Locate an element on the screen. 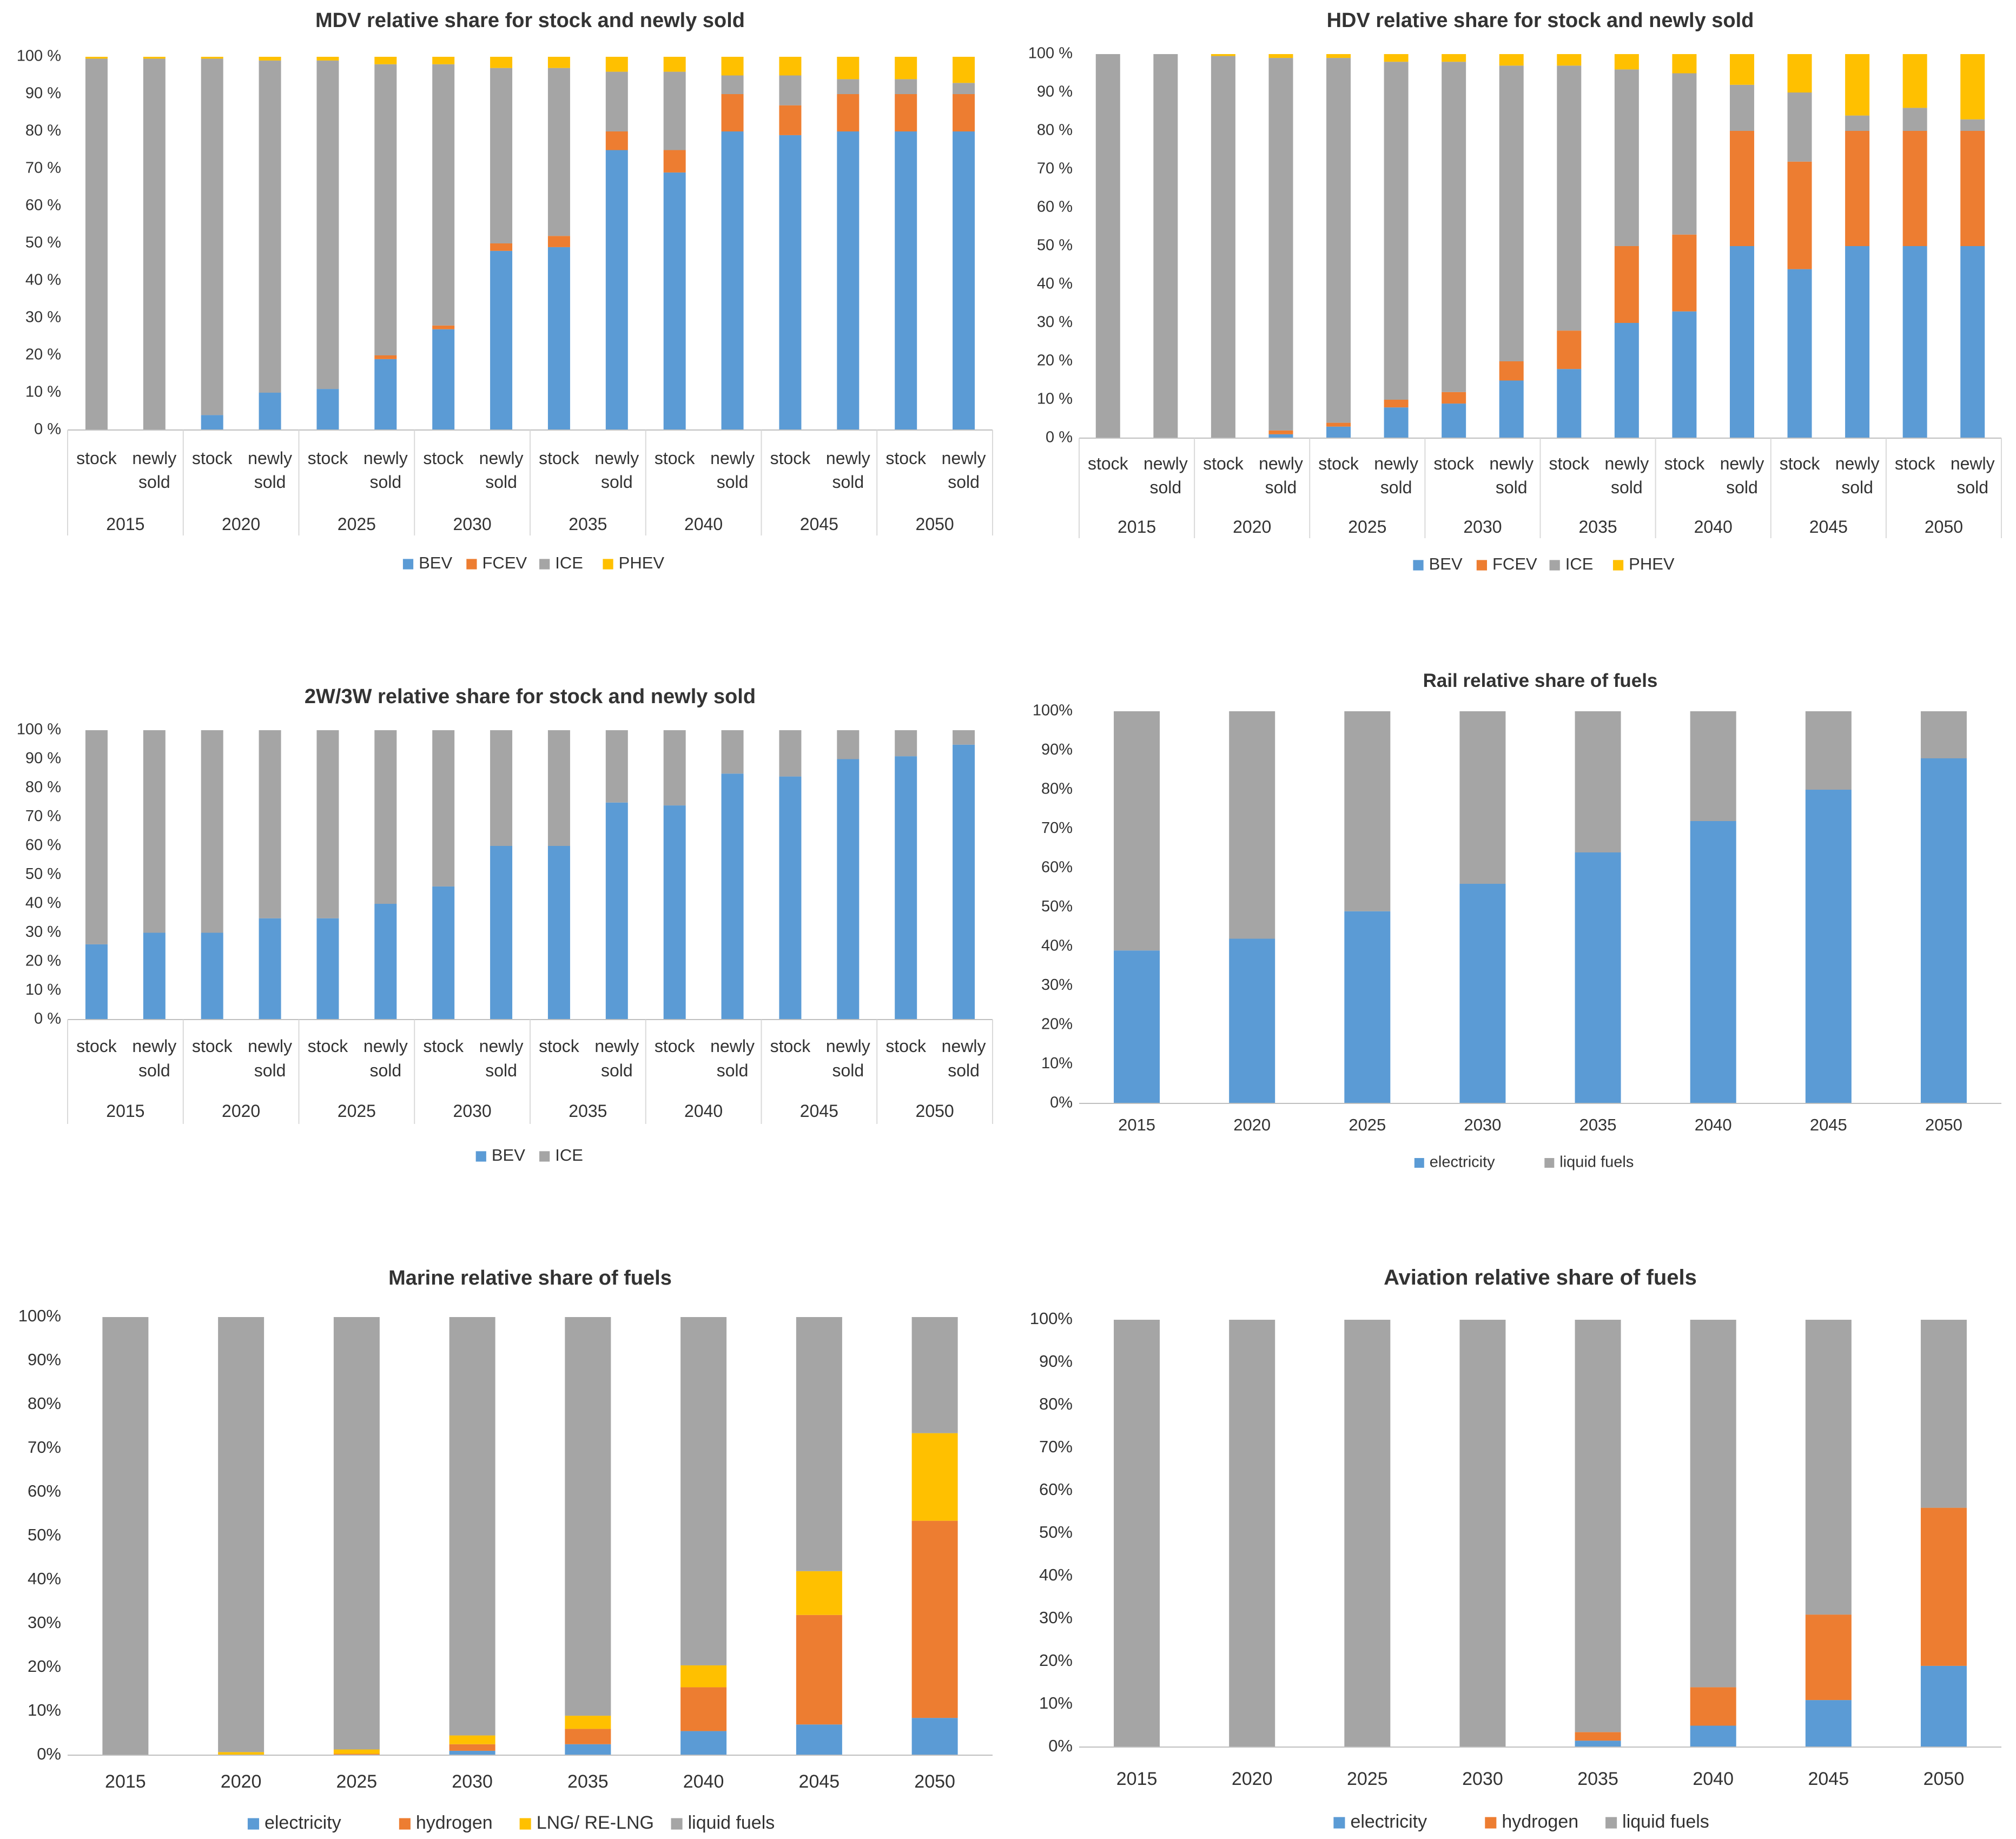 Image resolution: width=2016 pixels, height=1839 pixels. y-tick-label: 30 % is located at coordinates (43, 318).